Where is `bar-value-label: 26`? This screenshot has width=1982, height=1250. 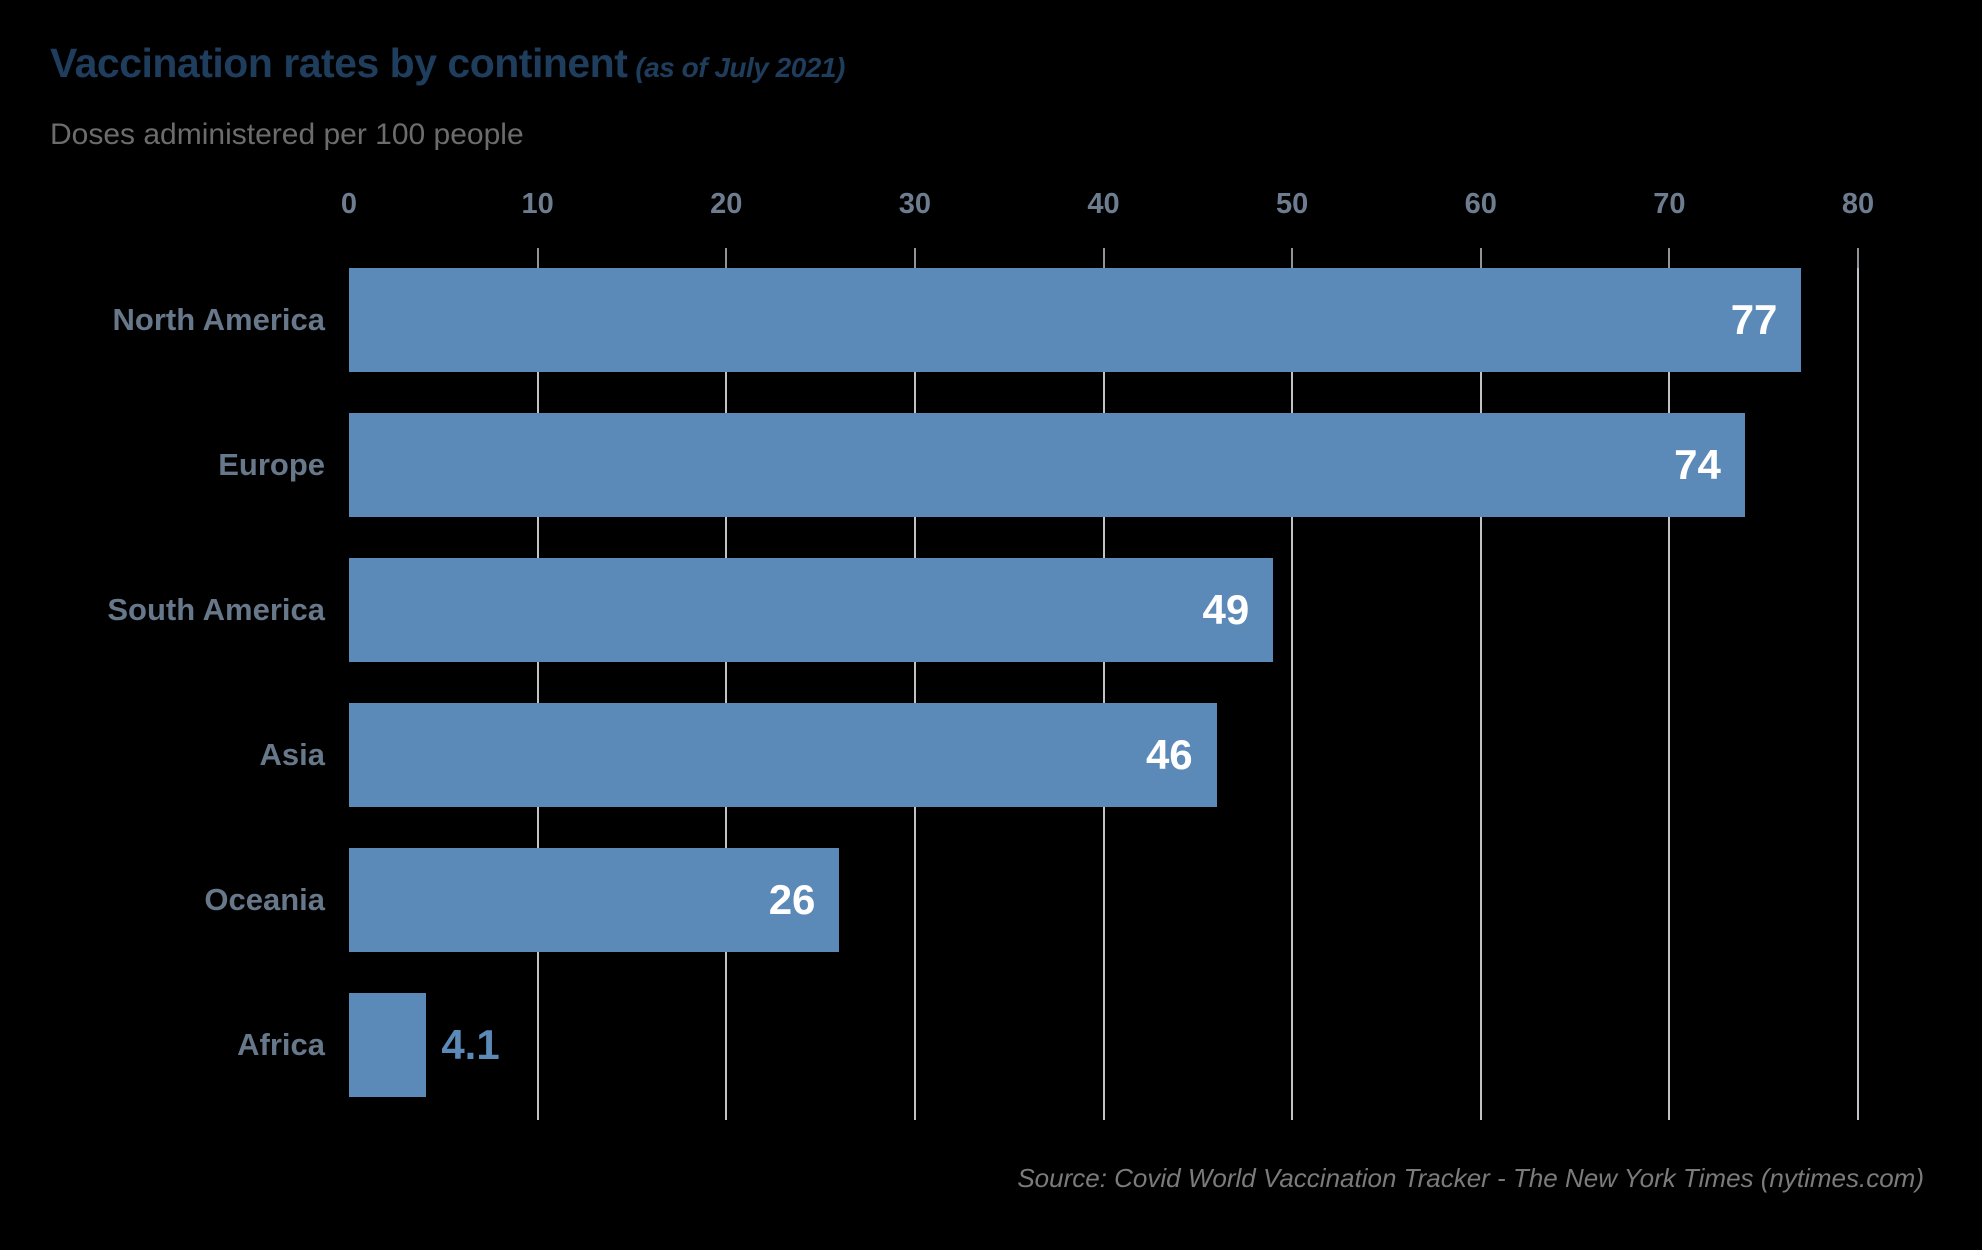 bar-value-label: 26 is located at coordinates (792, 899).